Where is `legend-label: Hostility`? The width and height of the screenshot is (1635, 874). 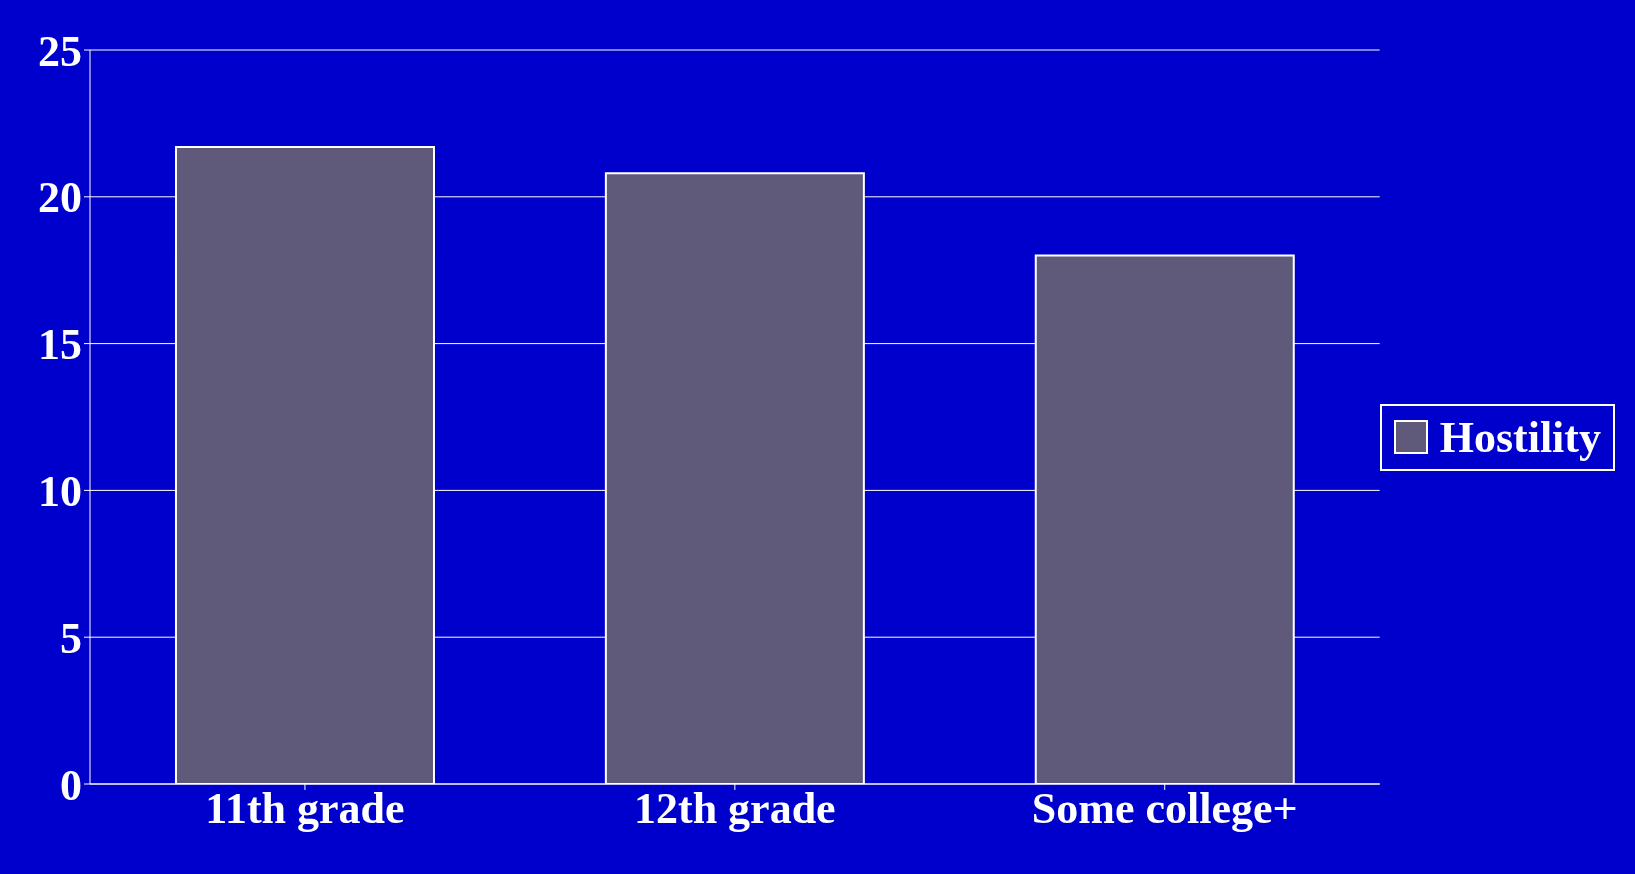
legend-label: Hostility is located at coordinates (1520, 437).